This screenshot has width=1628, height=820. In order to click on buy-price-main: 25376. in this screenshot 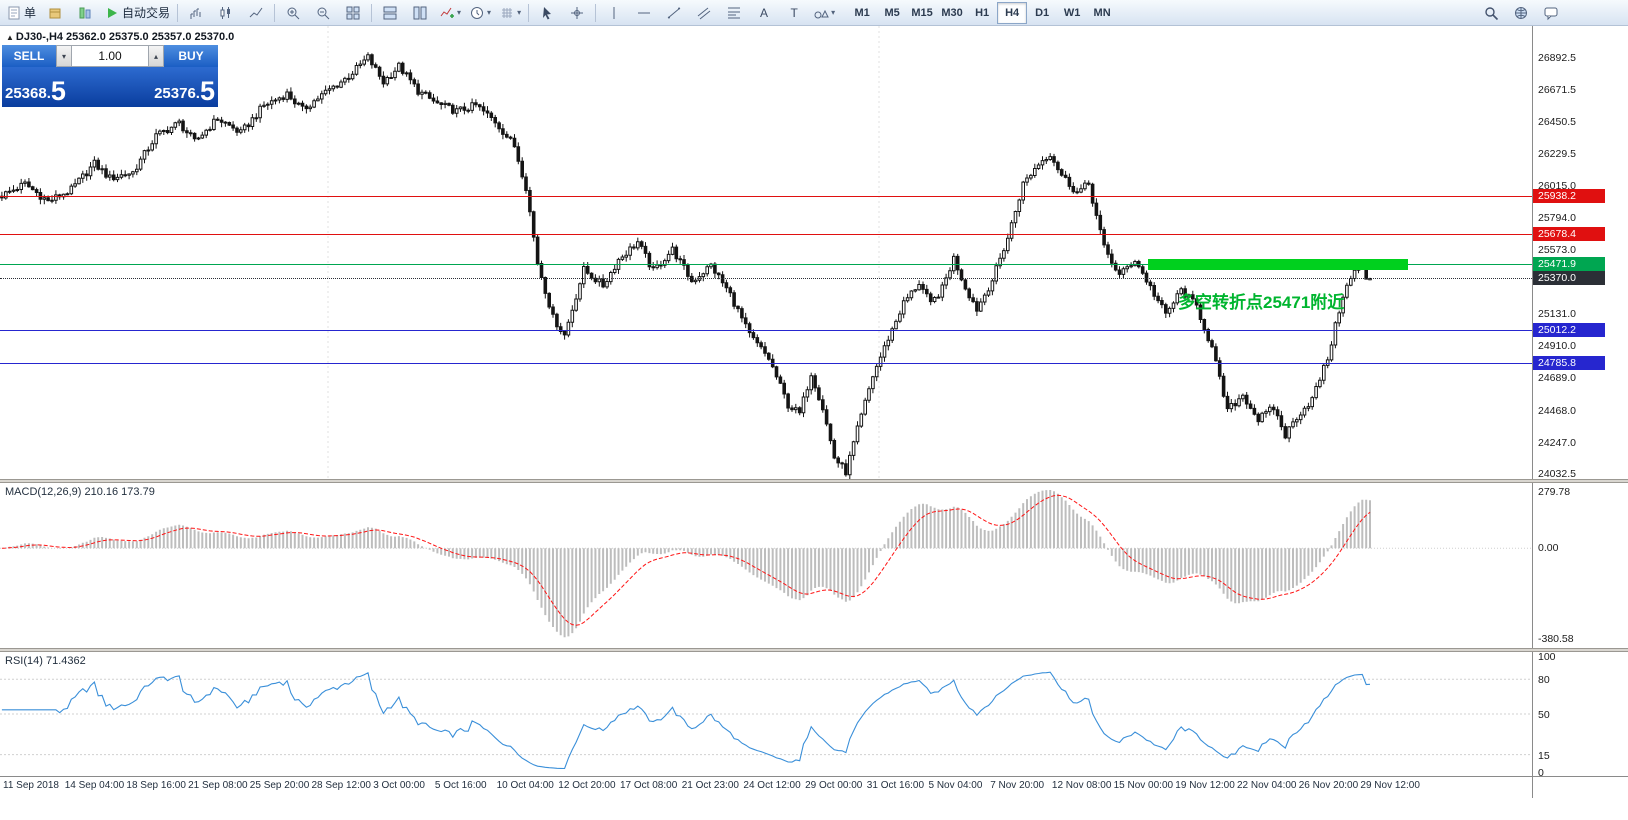, I will do `click(177, 93)`.